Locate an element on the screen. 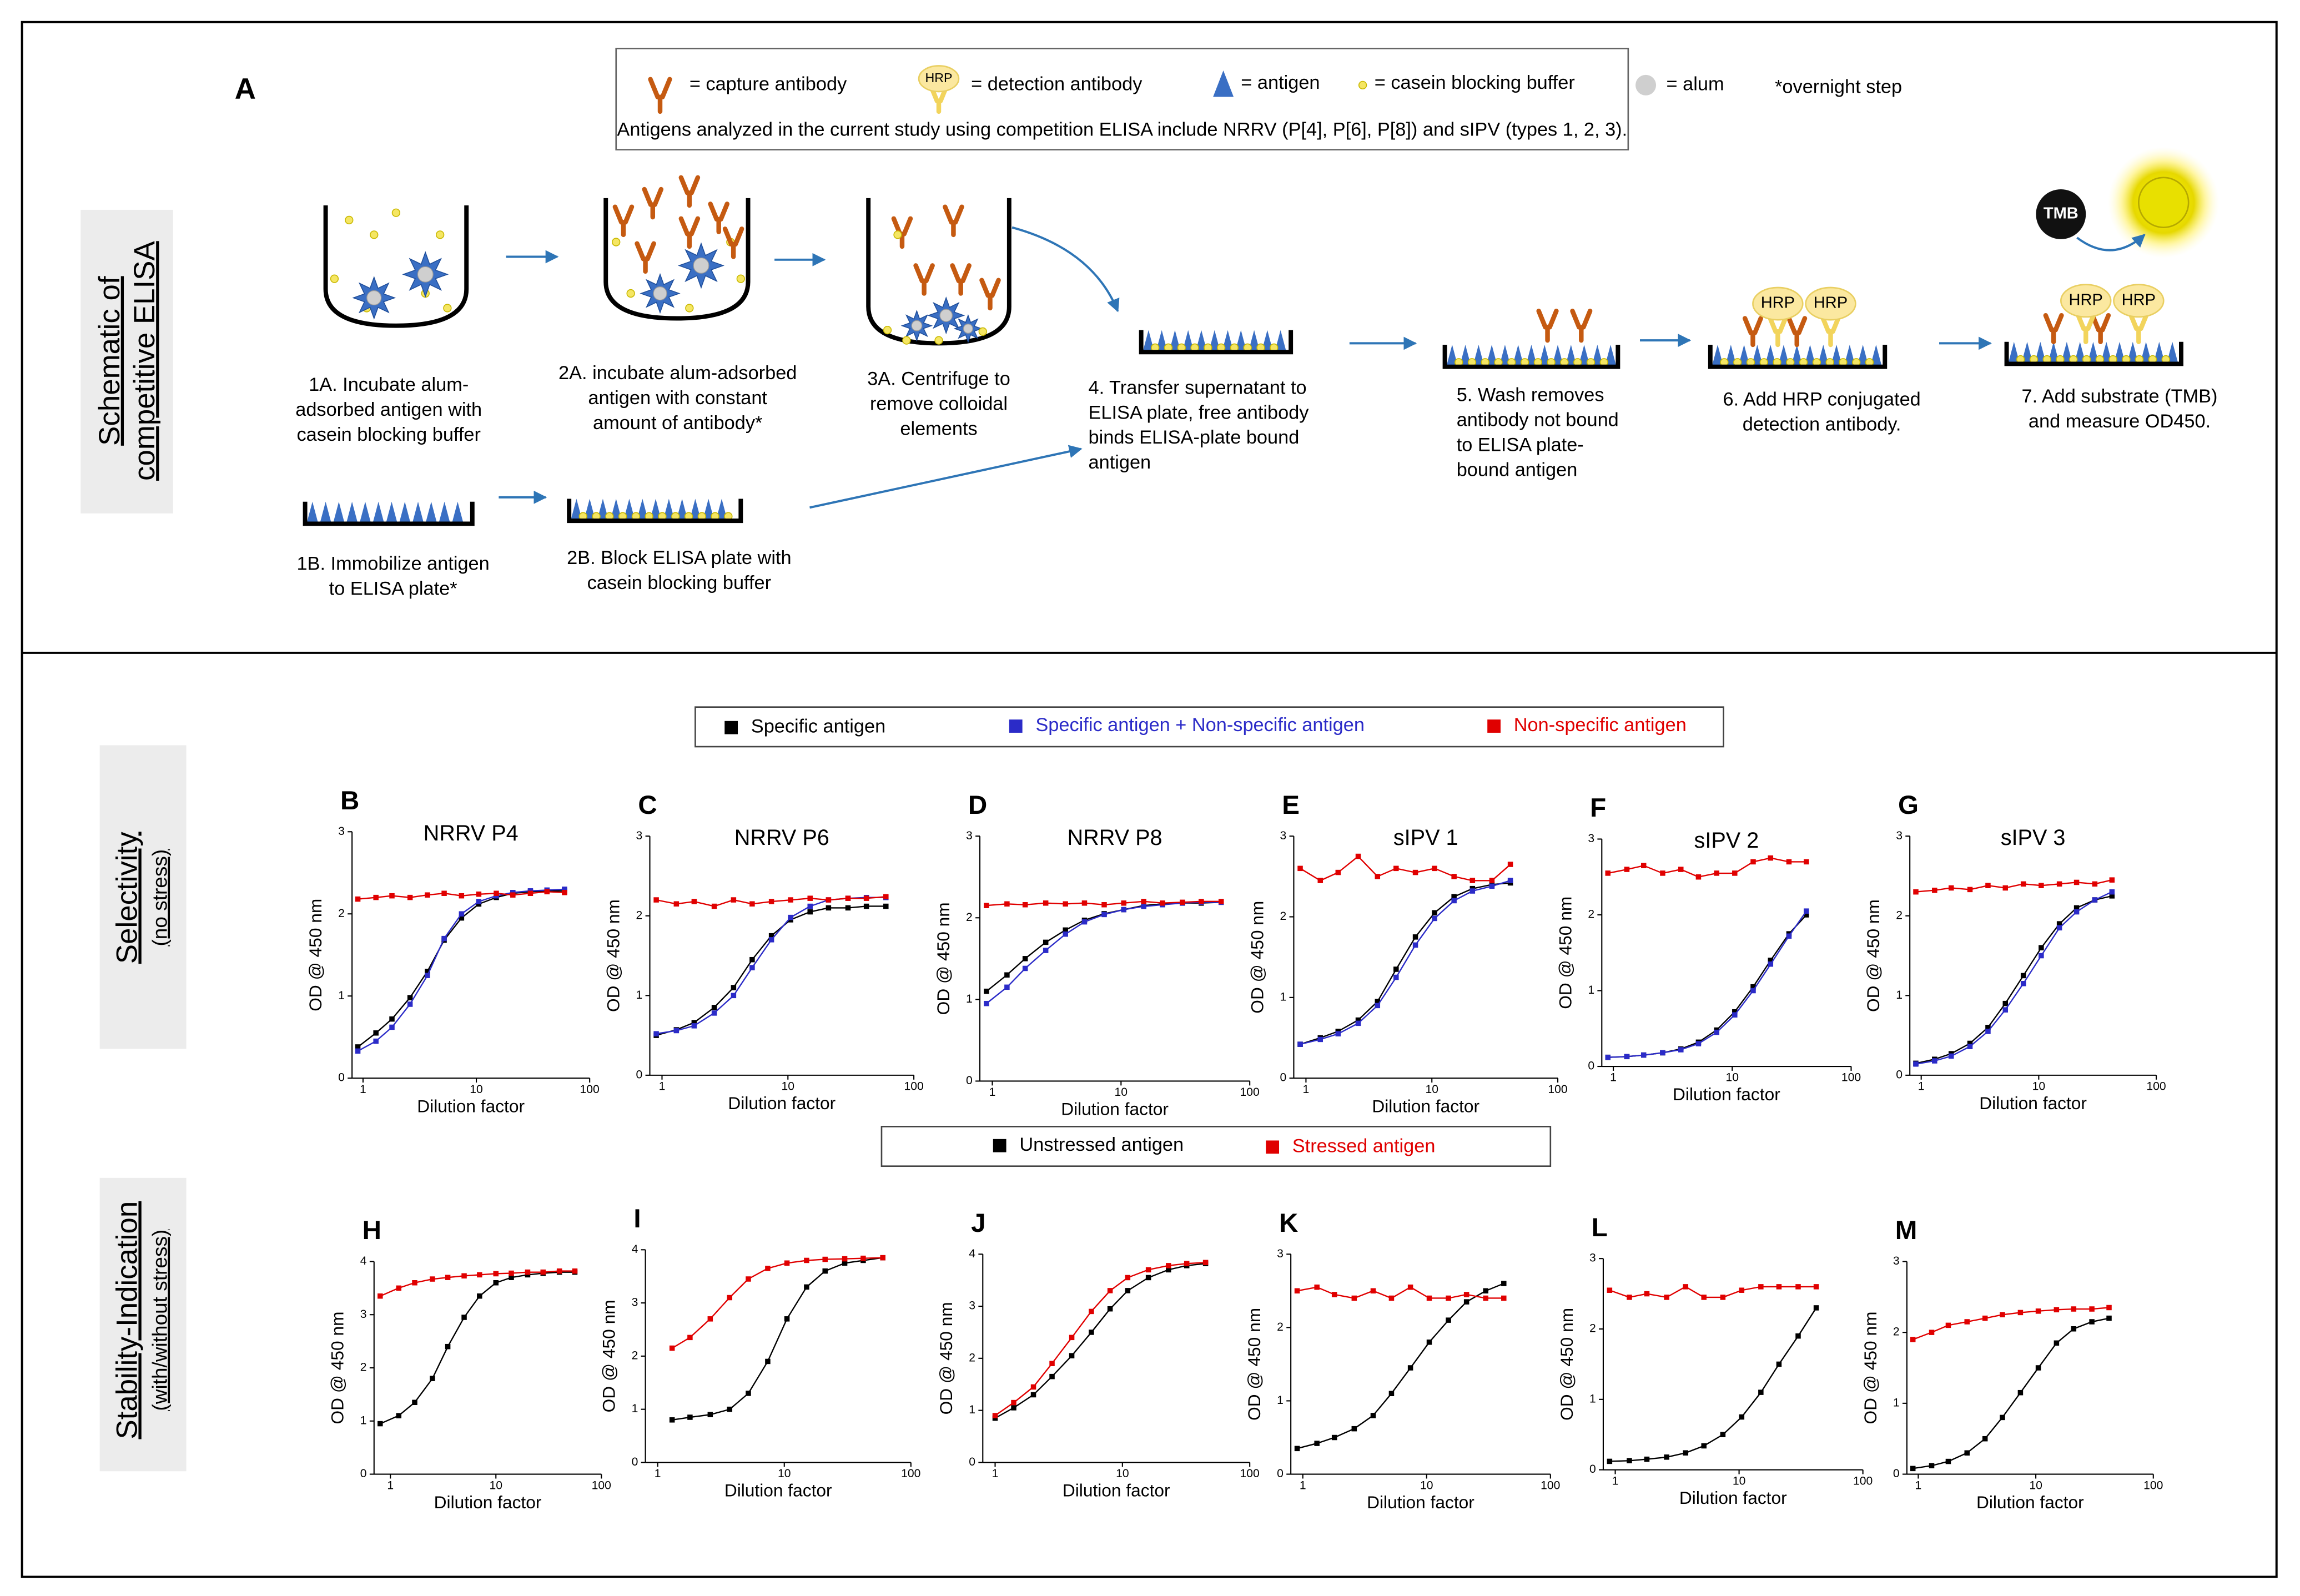 The width and height of the screenshot is (2300, 1596). chart-letter: L is located at coordinates (1600, 1227).